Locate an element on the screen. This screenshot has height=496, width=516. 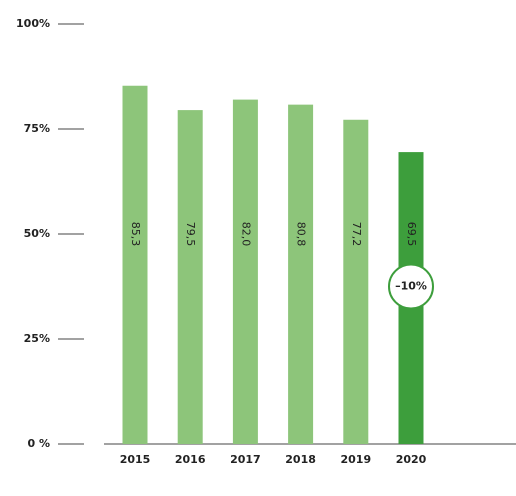
x-tick-label: 2016 is located at coordinates (190, 459).